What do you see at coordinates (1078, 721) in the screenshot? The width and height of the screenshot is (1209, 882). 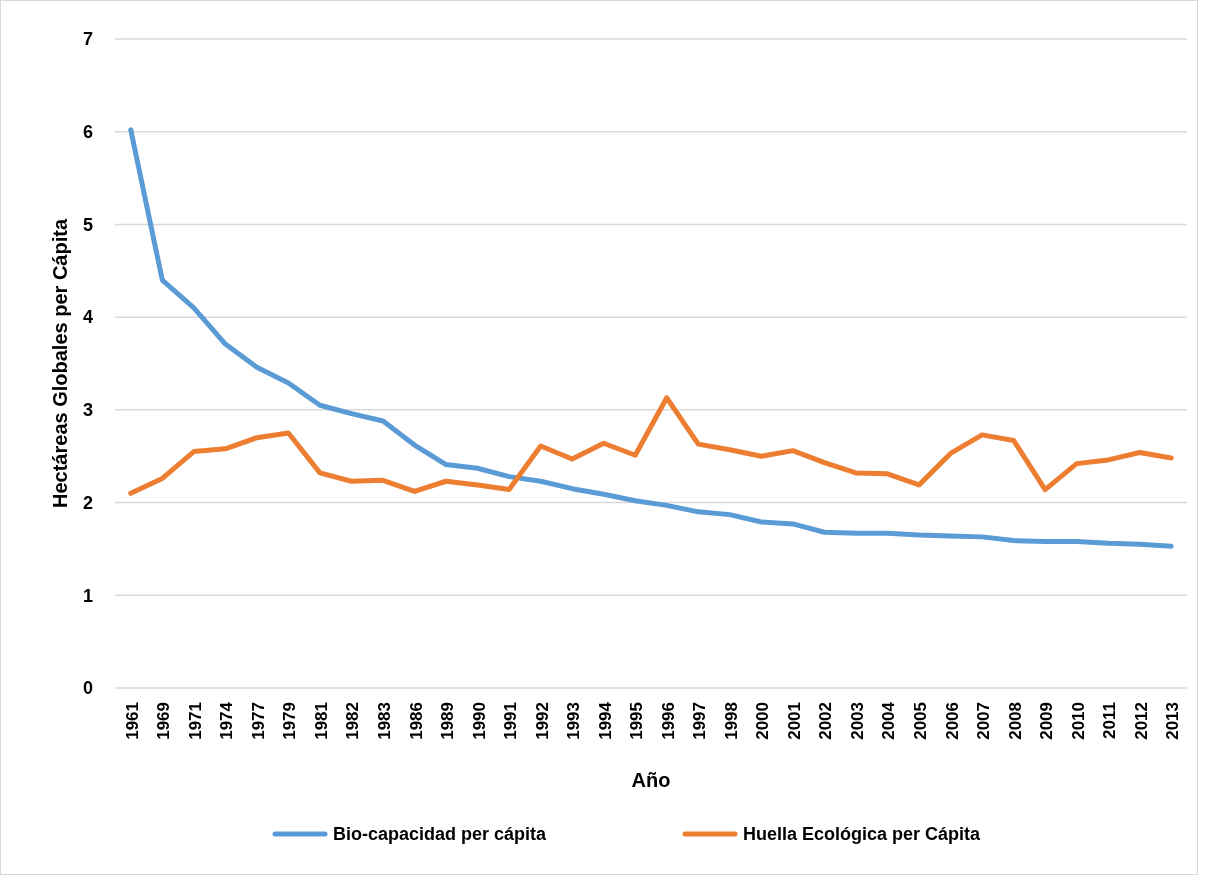 I see `x-tick-label: 2010` at bounding box center [1078, 721].